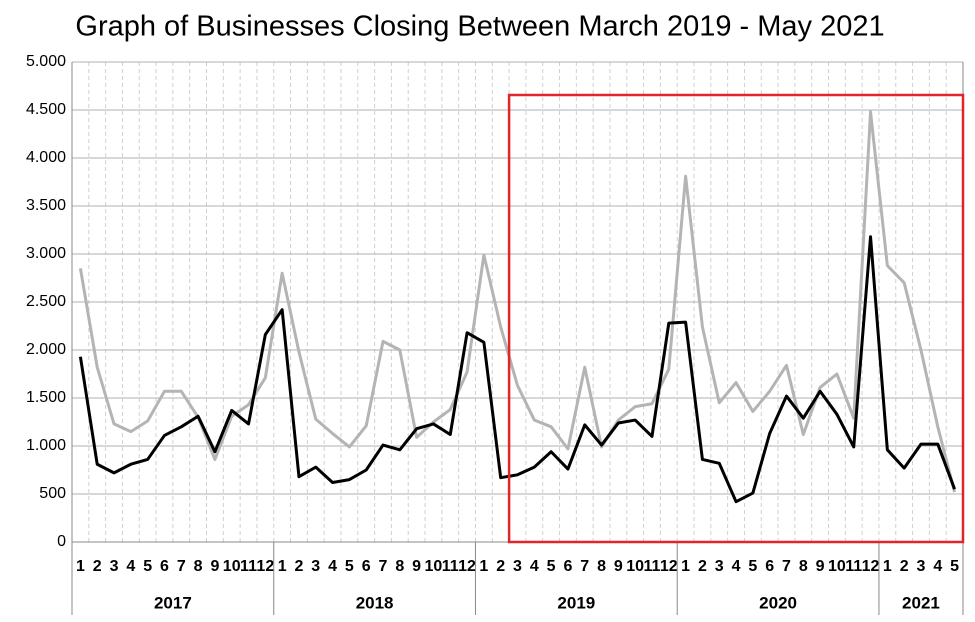 The width and height of the screenshot is (975, 622). What do you see at coordinates (46, 61) in the screenshot?
I see `y-tick-label: 5.000` at bounding box center [46, 61].